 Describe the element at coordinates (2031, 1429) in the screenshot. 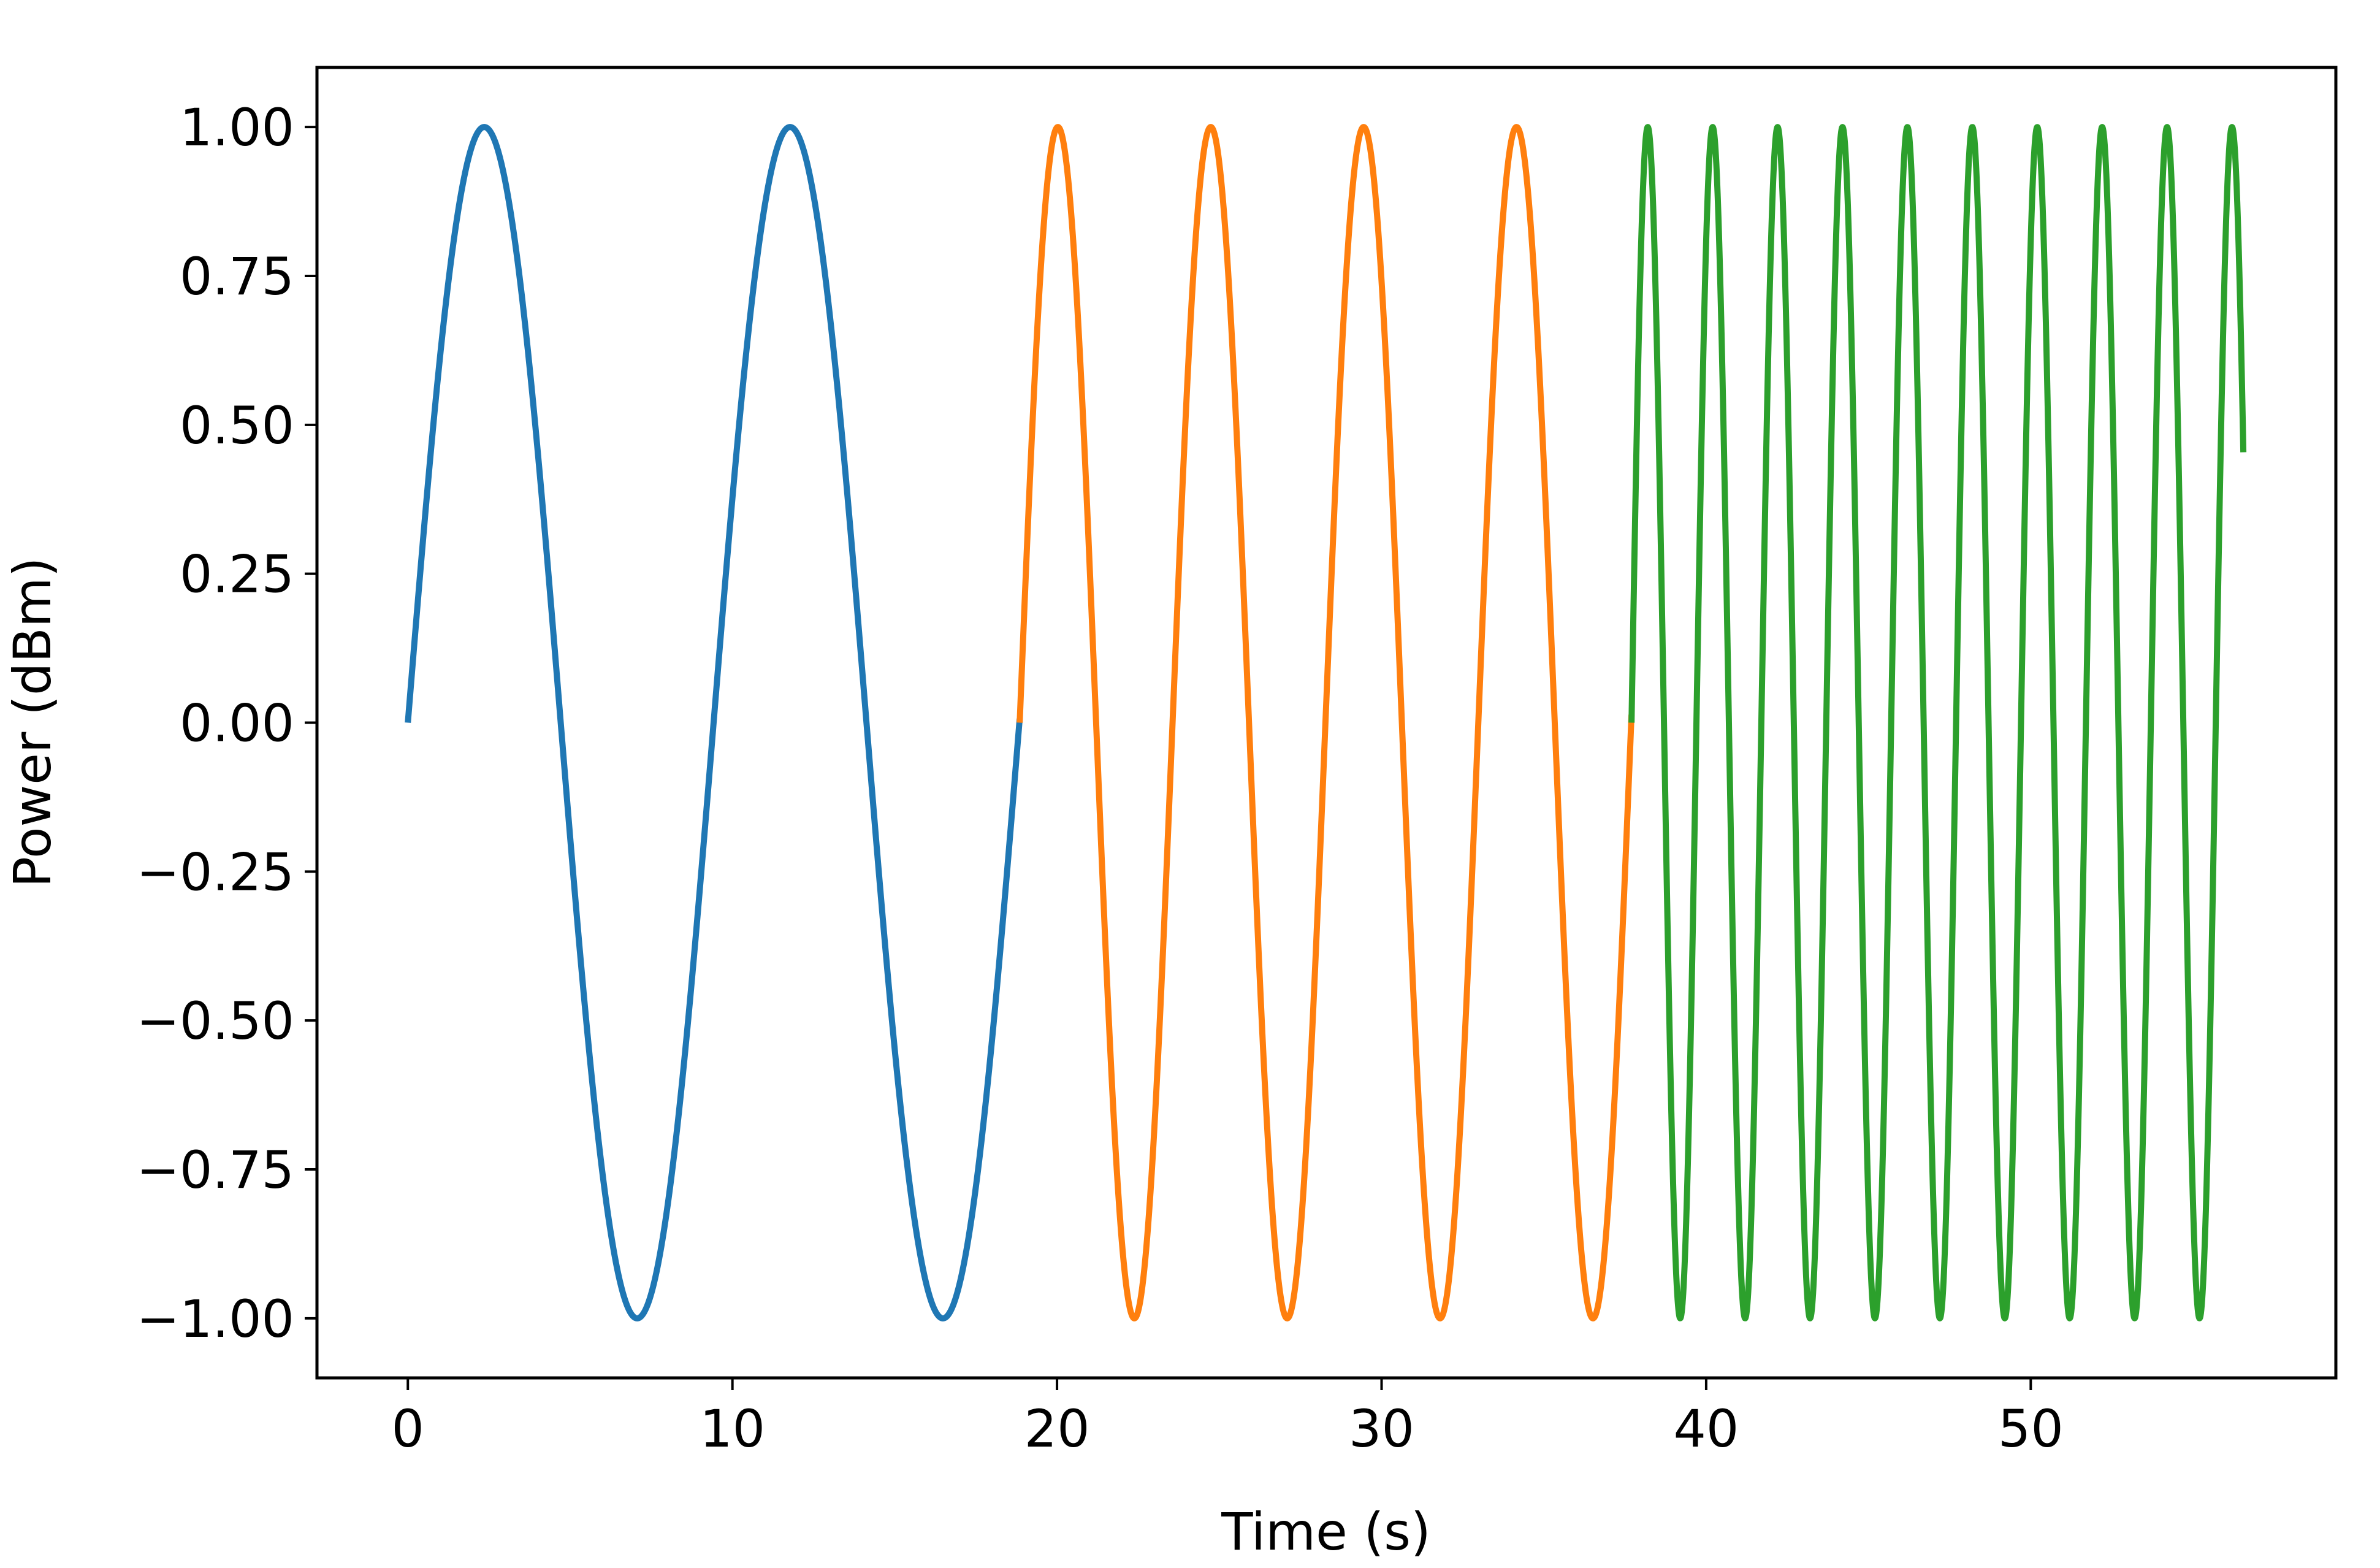

I see `x-tick-label: 50` at that location.